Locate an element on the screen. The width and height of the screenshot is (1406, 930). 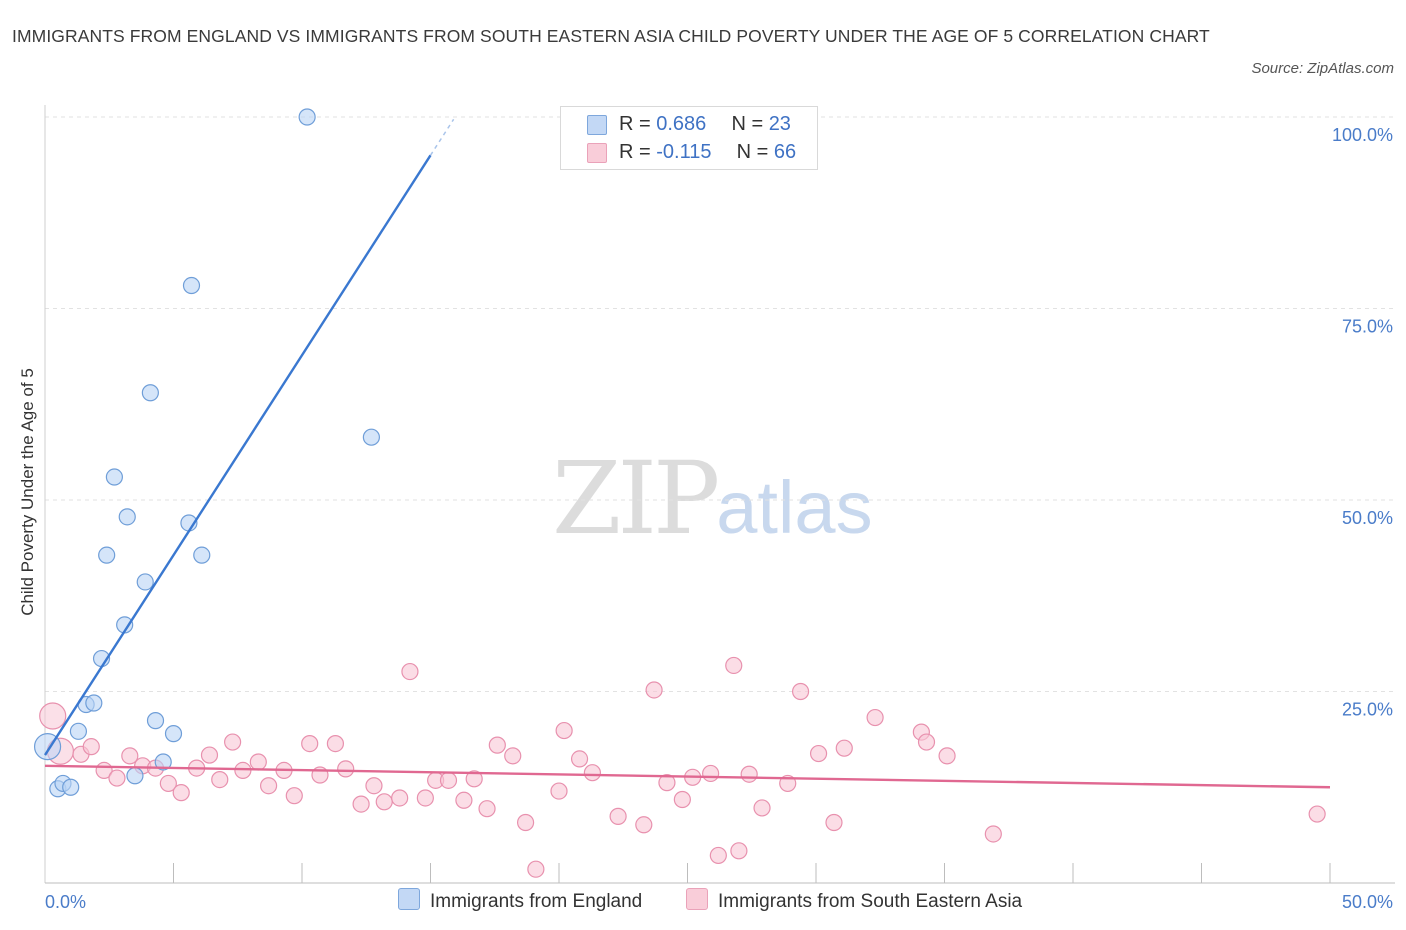
correlation-legend: R = 0.686 N = 23 R = -0.115 N = 66 is located at coordinates (689, 138).